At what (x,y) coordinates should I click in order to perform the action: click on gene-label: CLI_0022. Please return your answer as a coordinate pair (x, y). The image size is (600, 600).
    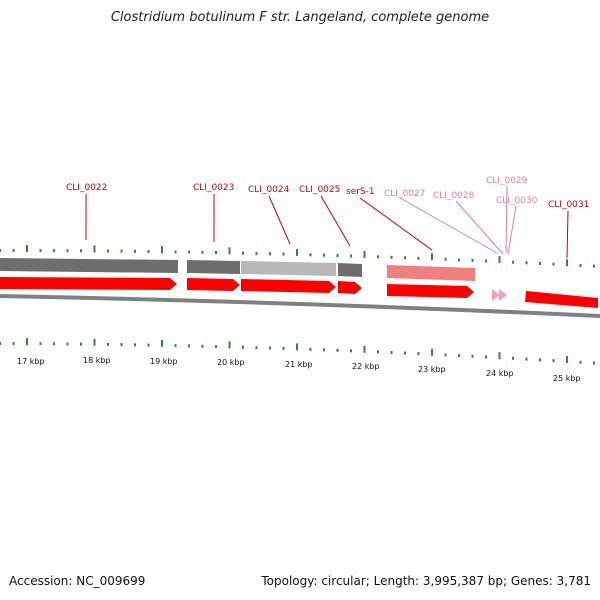
    Looking at the image, I should click on (86, 188).